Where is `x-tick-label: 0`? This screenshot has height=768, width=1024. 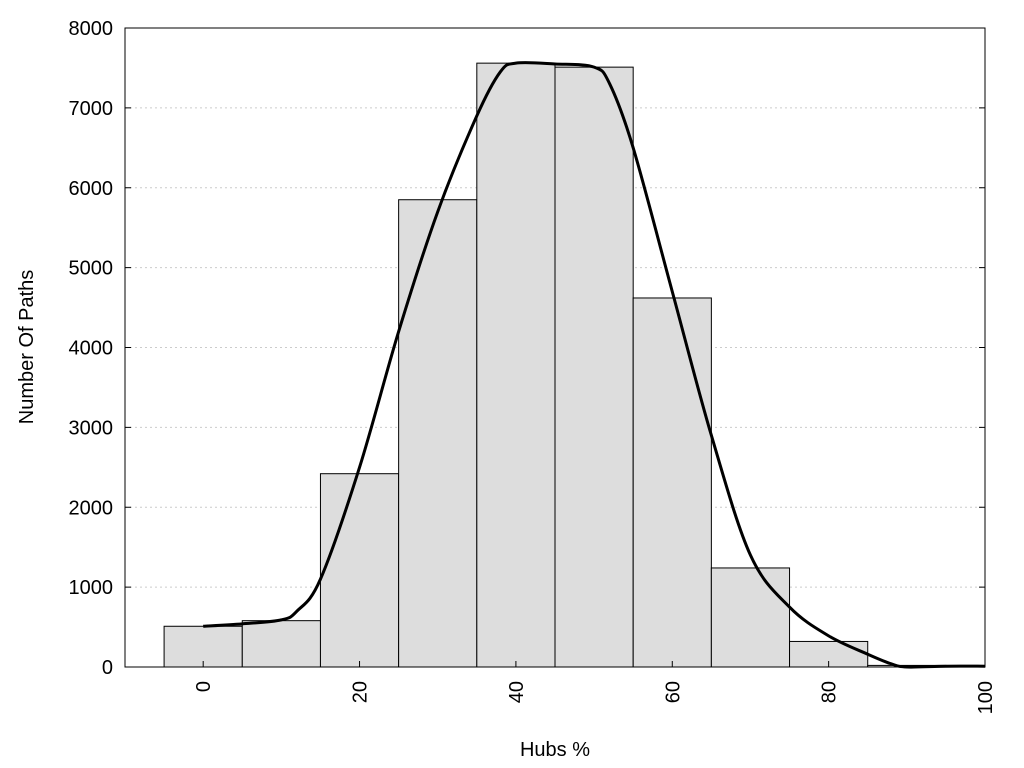
x-tick-label: 0 is located at coordinates (204, 686).